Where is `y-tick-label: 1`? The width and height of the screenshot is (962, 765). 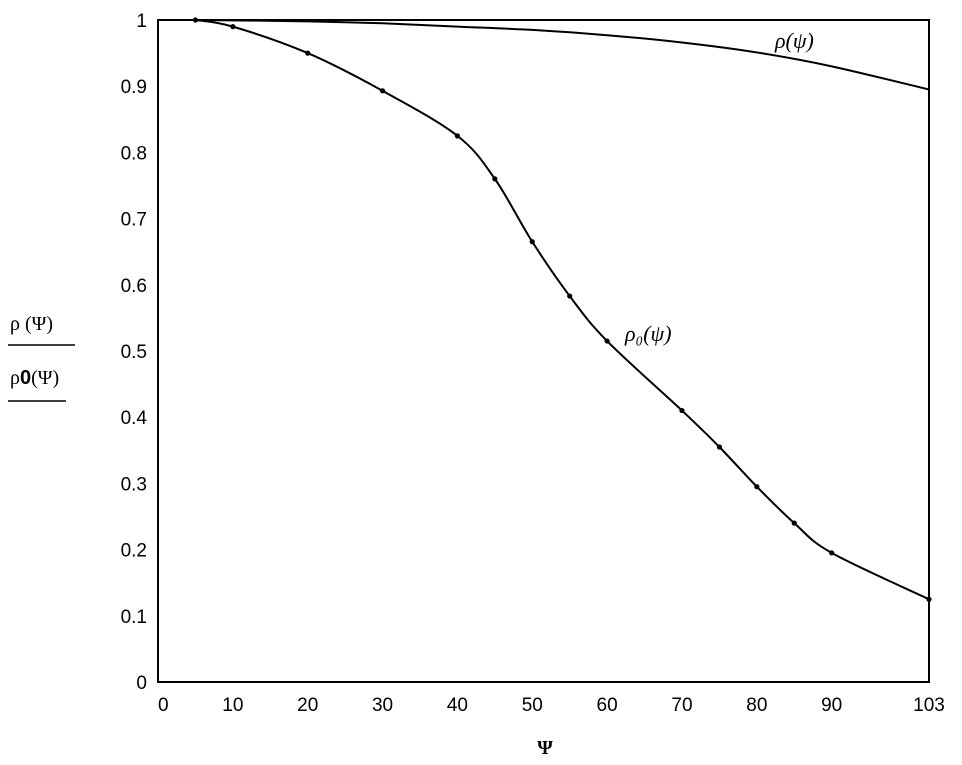
y-tick-label: 1 is located at coordinates (141, 21).